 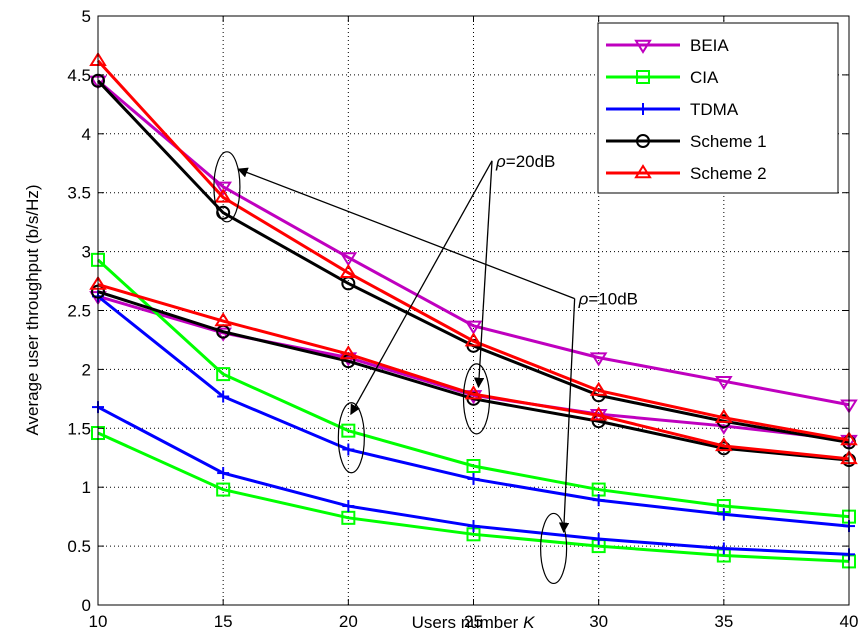 I want to click on annotation-0: ρ=20dB, so click(x=446, y=313).